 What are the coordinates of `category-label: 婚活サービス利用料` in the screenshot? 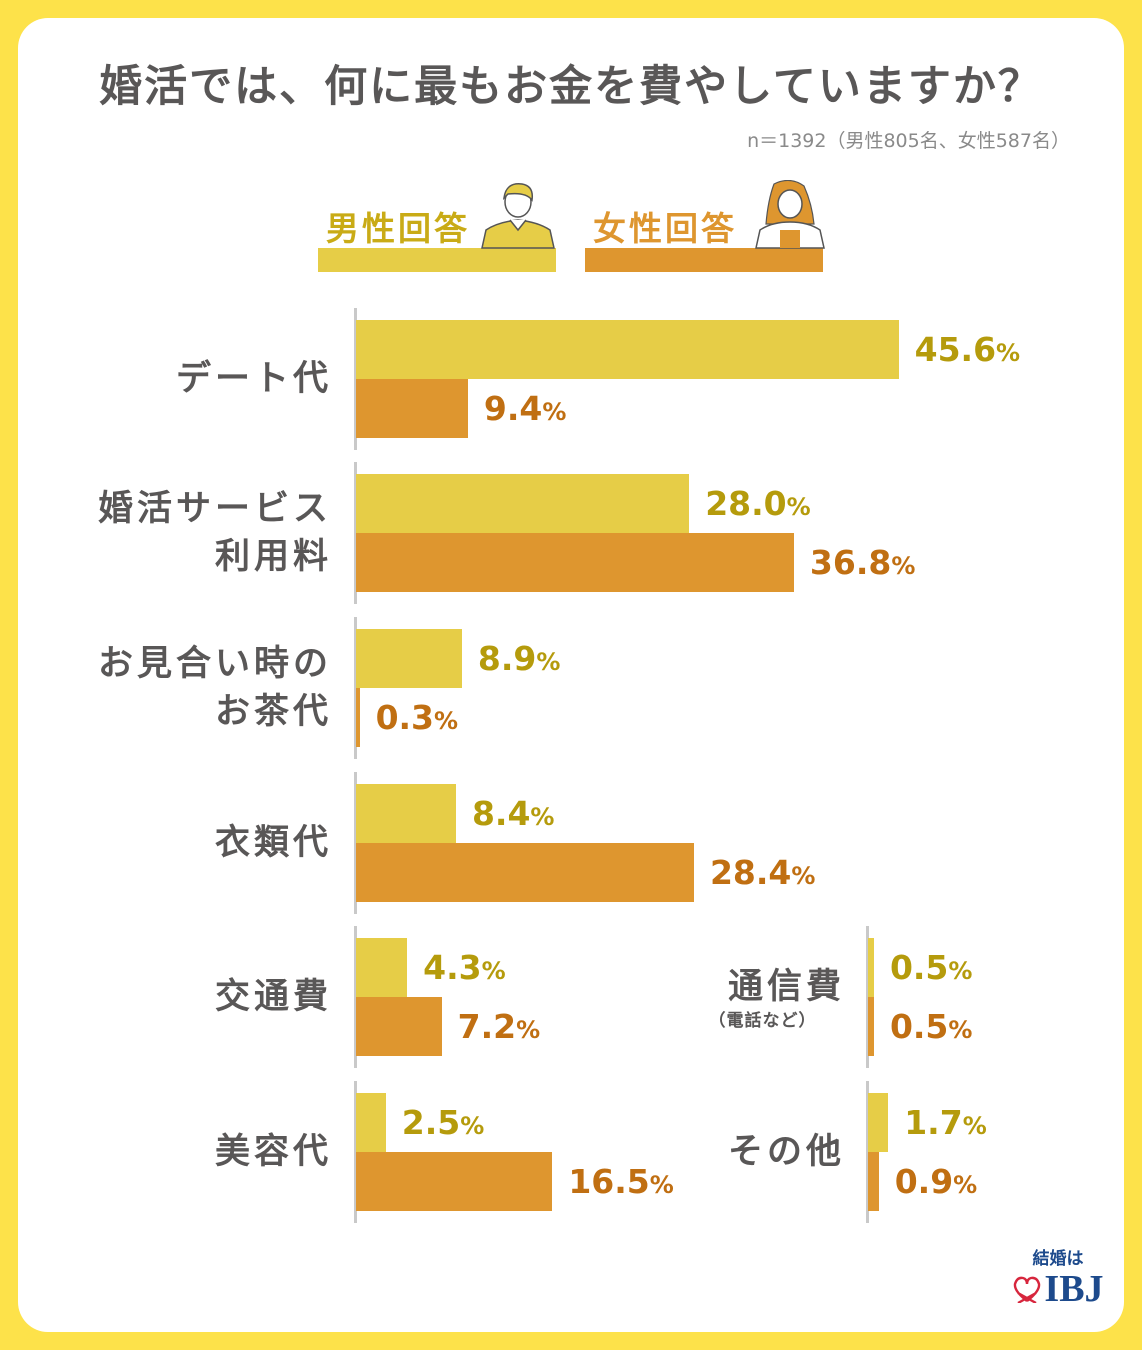 It's located at (186, 533).